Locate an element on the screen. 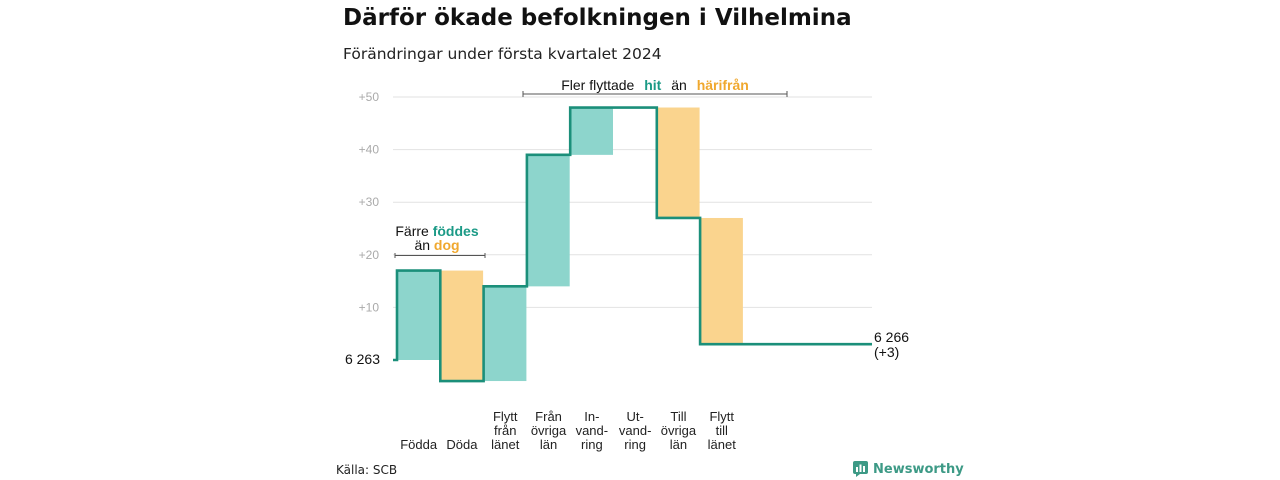  y-tick-label: +40 is located at coordinates (369, 150).